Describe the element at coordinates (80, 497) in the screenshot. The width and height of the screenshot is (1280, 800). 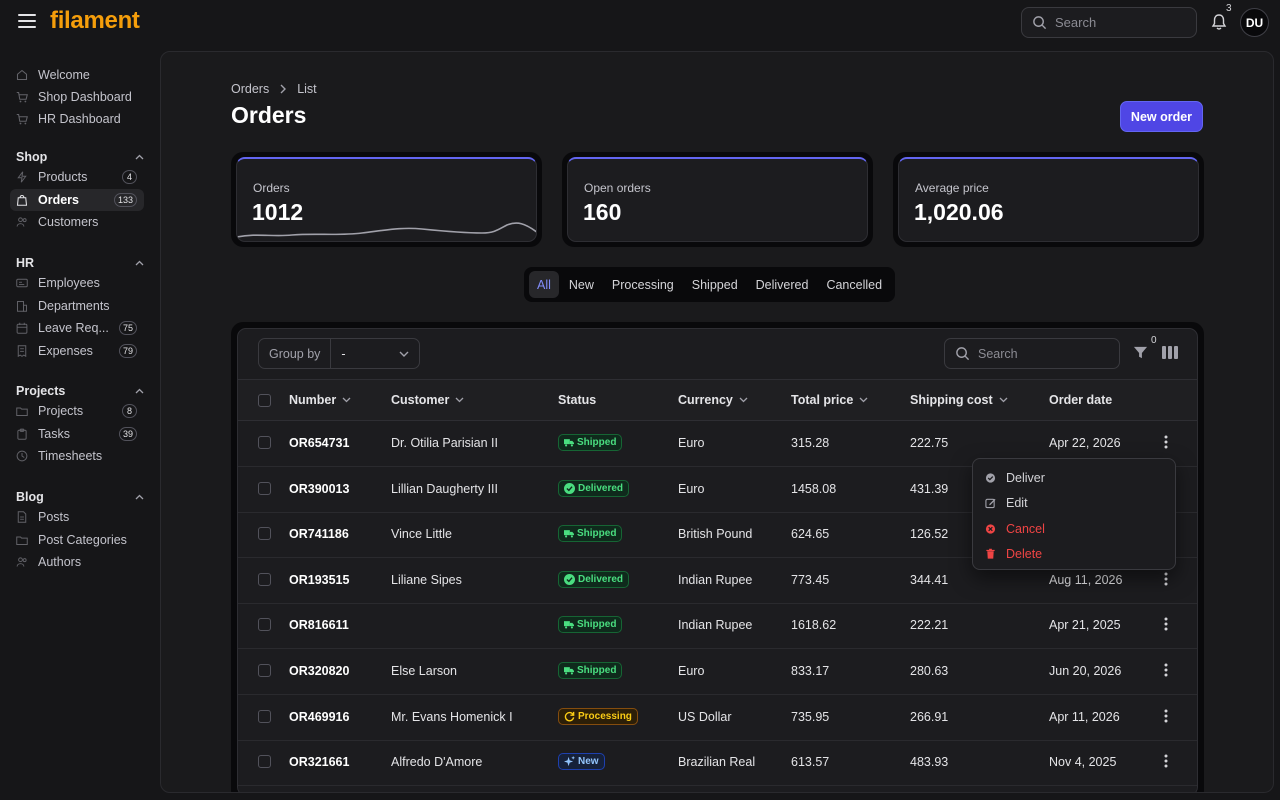
I see `sidebar-group-blog: Blog` at that location.